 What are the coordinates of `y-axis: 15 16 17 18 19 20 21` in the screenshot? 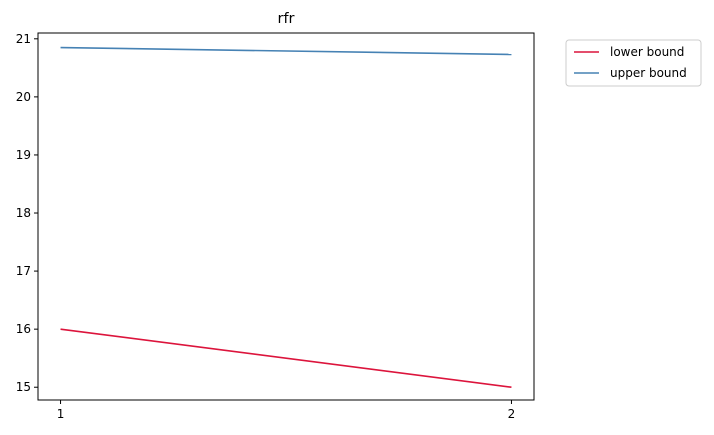 It's located at (27, 213).